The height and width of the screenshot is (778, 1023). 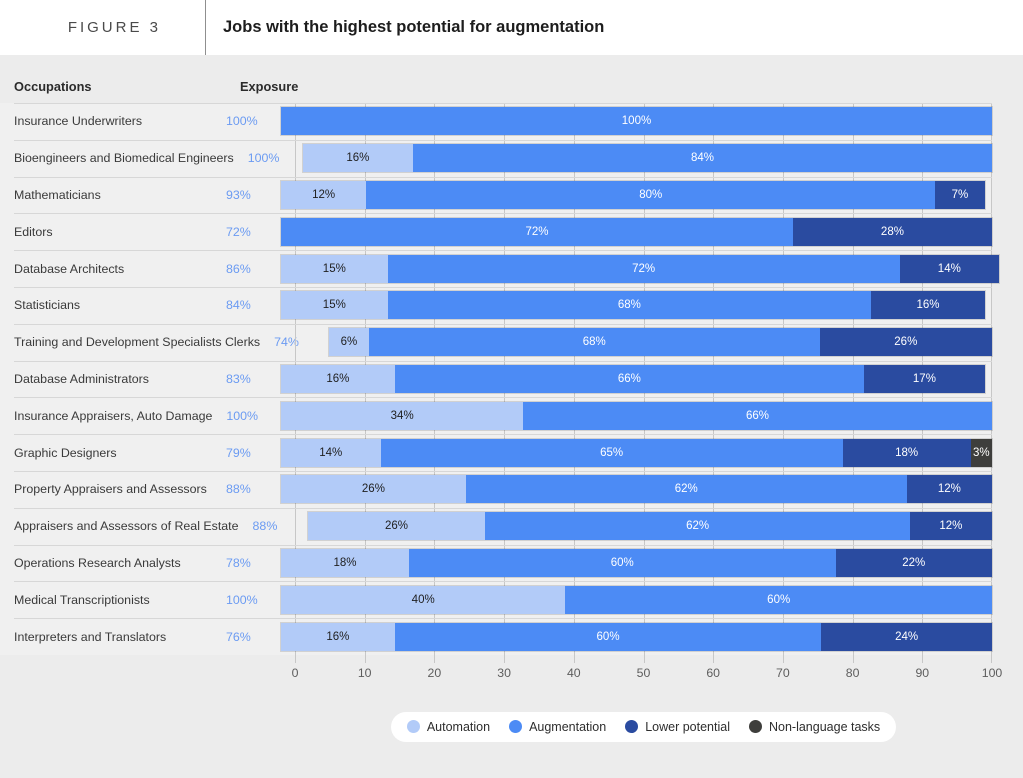 I want to click on stacked-bar: 16% 60% 24%, so click(x=636, y=636).